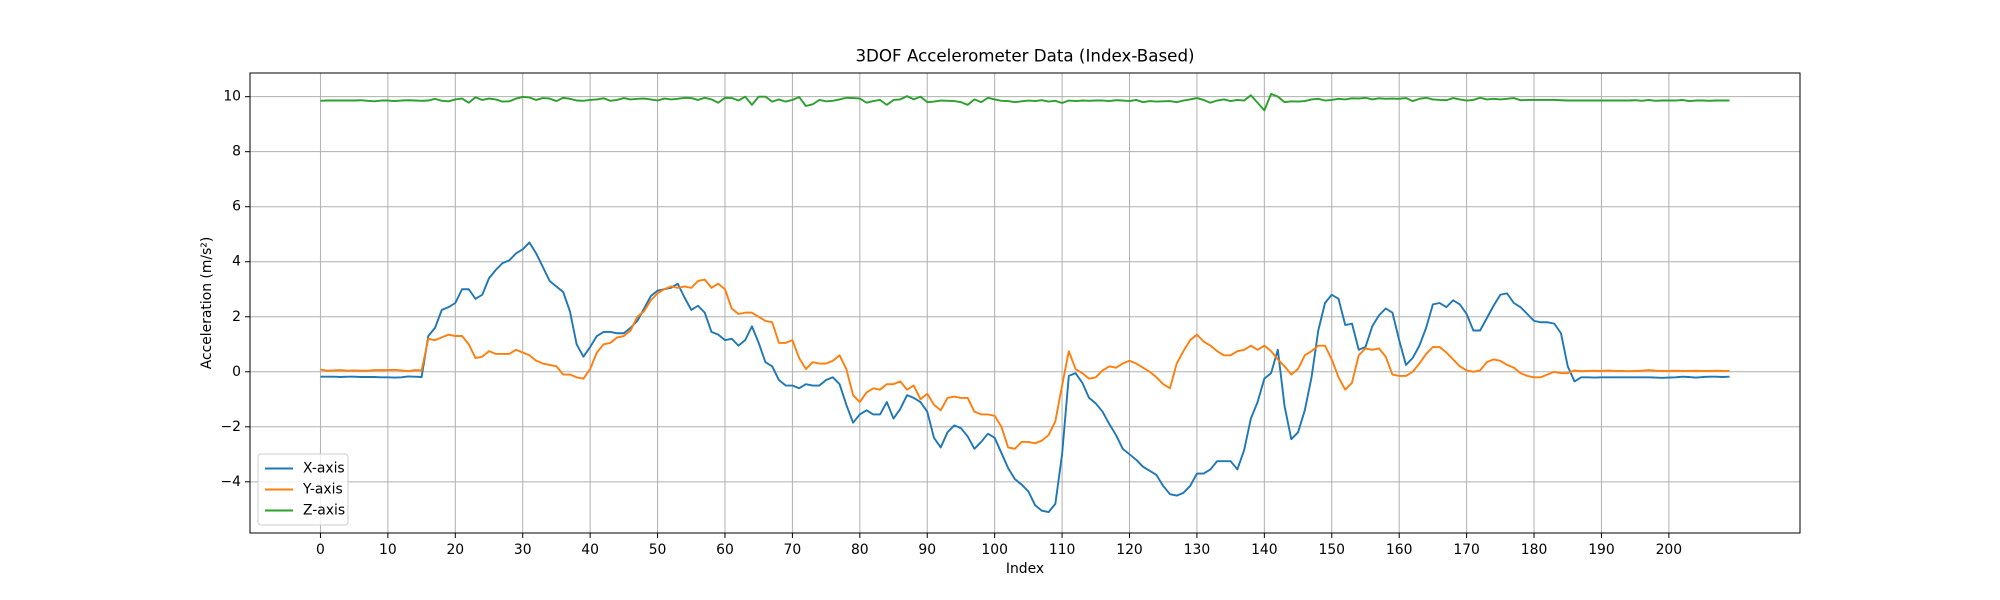 This screenshot has height=600, width=2000. What do you see at coordinates (1025, 102) in the screenshot?
I see `series-line` at bounding box center [1025, 102].